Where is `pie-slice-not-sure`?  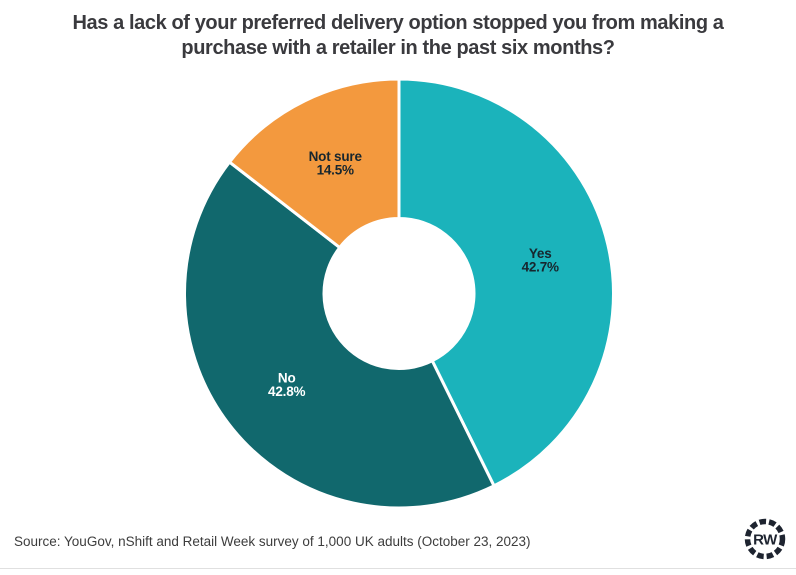
pie-slice-not-sure is located at coordinates (314, 163).